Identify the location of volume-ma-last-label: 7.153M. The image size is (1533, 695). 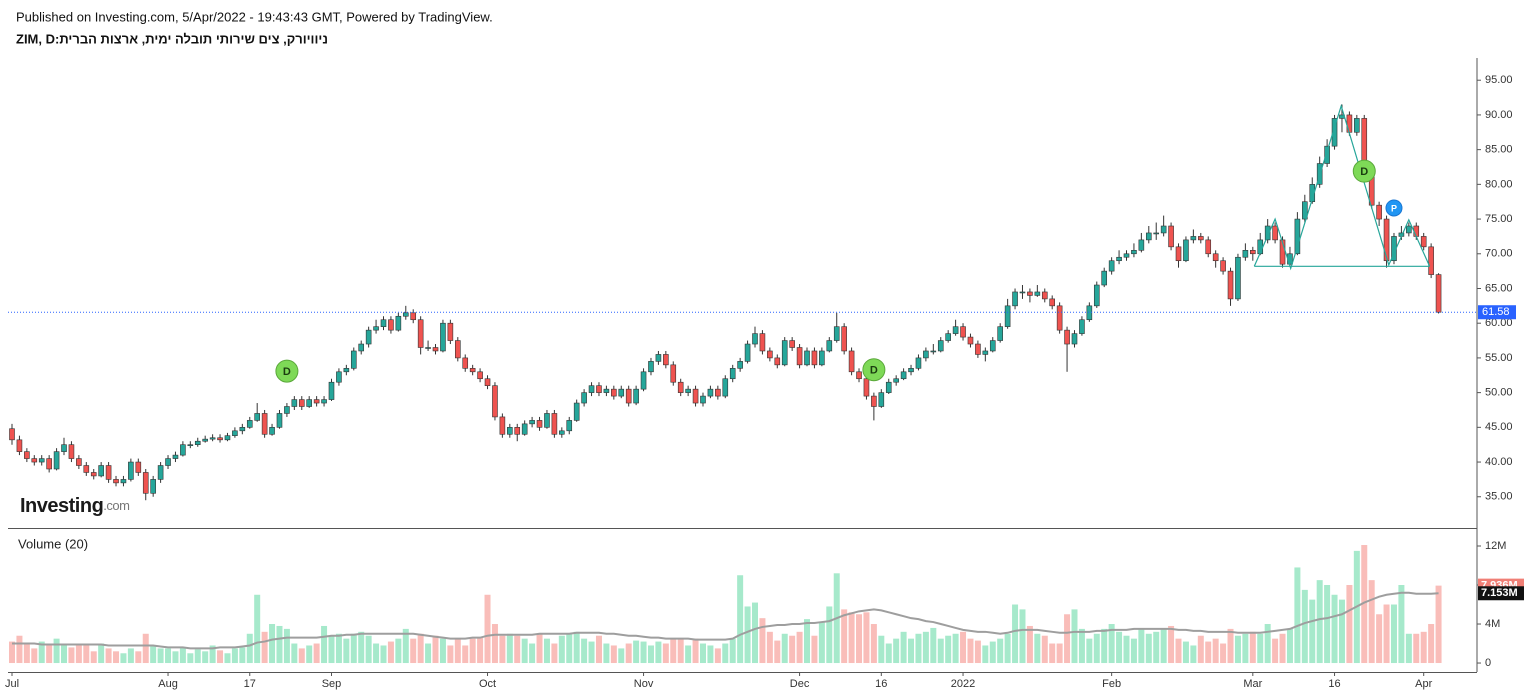
(1499, 593).